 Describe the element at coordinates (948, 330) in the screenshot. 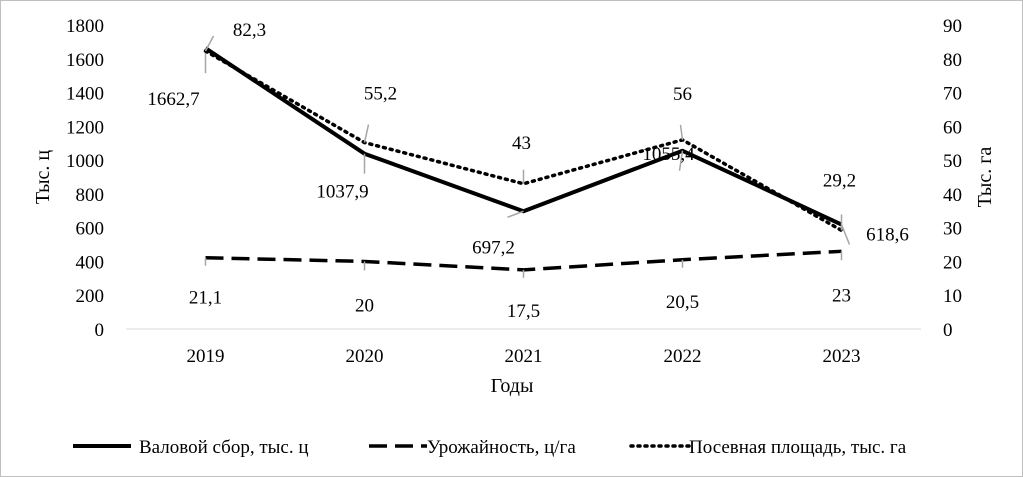

I see `y-right-tick-label: 0` at that location.